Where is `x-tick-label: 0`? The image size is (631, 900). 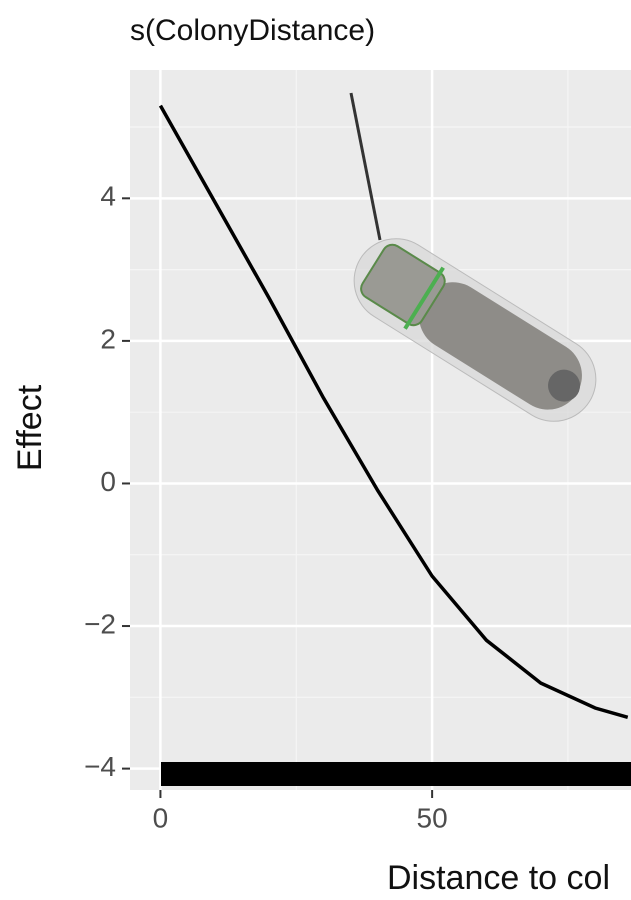
x-tick-label: 0 is located at coordinates (161, 817).